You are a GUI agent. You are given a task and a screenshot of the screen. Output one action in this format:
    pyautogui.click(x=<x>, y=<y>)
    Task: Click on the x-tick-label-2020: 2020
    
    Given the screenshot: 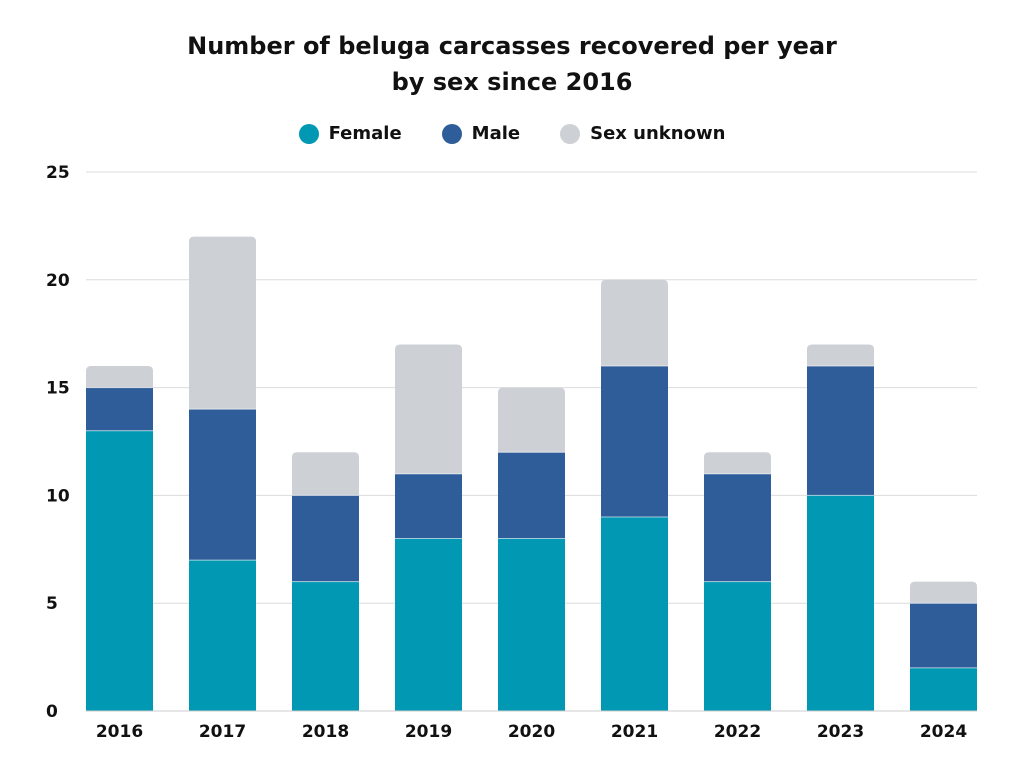 What is the action you would take?
    pyautogui.click(x=531, y=732)
    